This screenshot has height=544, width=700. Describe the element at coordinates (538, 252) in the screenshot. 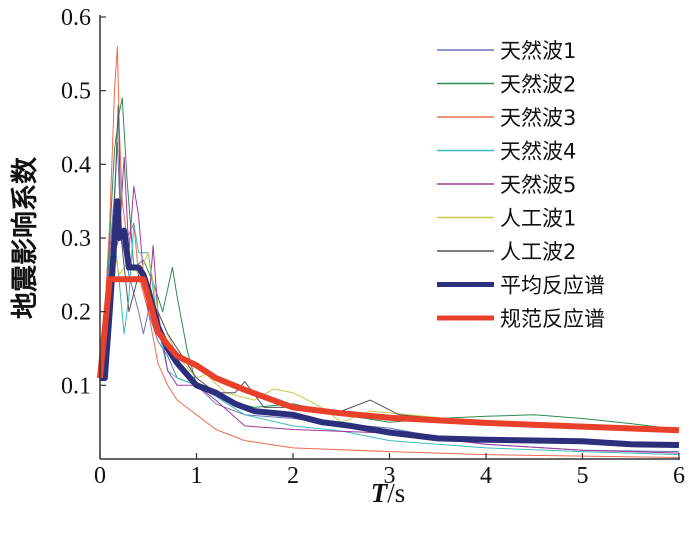

I see `legend-label: 人工波2` at that location.